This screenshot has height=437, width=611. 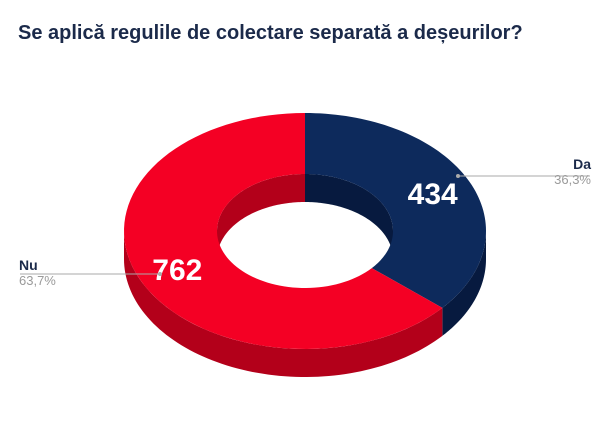 What do you see at coordinates (28, 265) in the screenshot?
I see `legend-nu-label: Nu` at bounding box center [28, 265].